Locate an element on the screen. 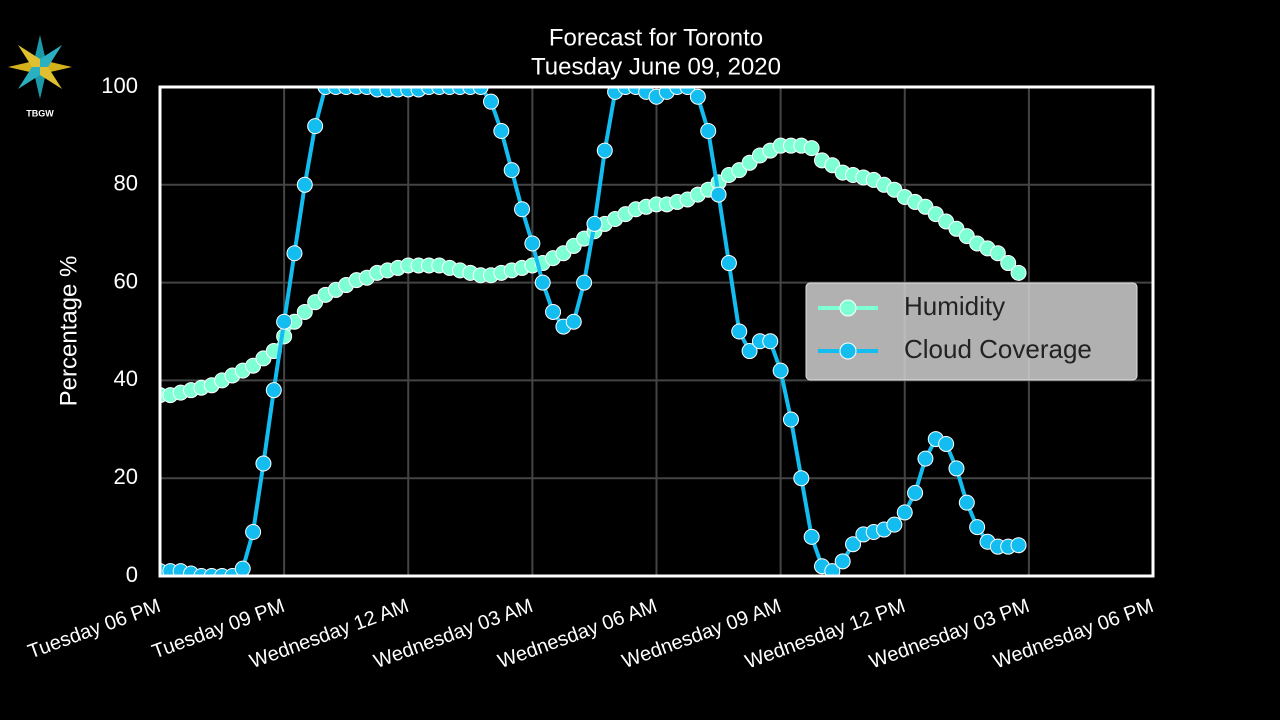 Image resolution: width=1280 pixels, height=720 pixels. chart-title: Forecast for Toronto is located at coordinates (656, 37).